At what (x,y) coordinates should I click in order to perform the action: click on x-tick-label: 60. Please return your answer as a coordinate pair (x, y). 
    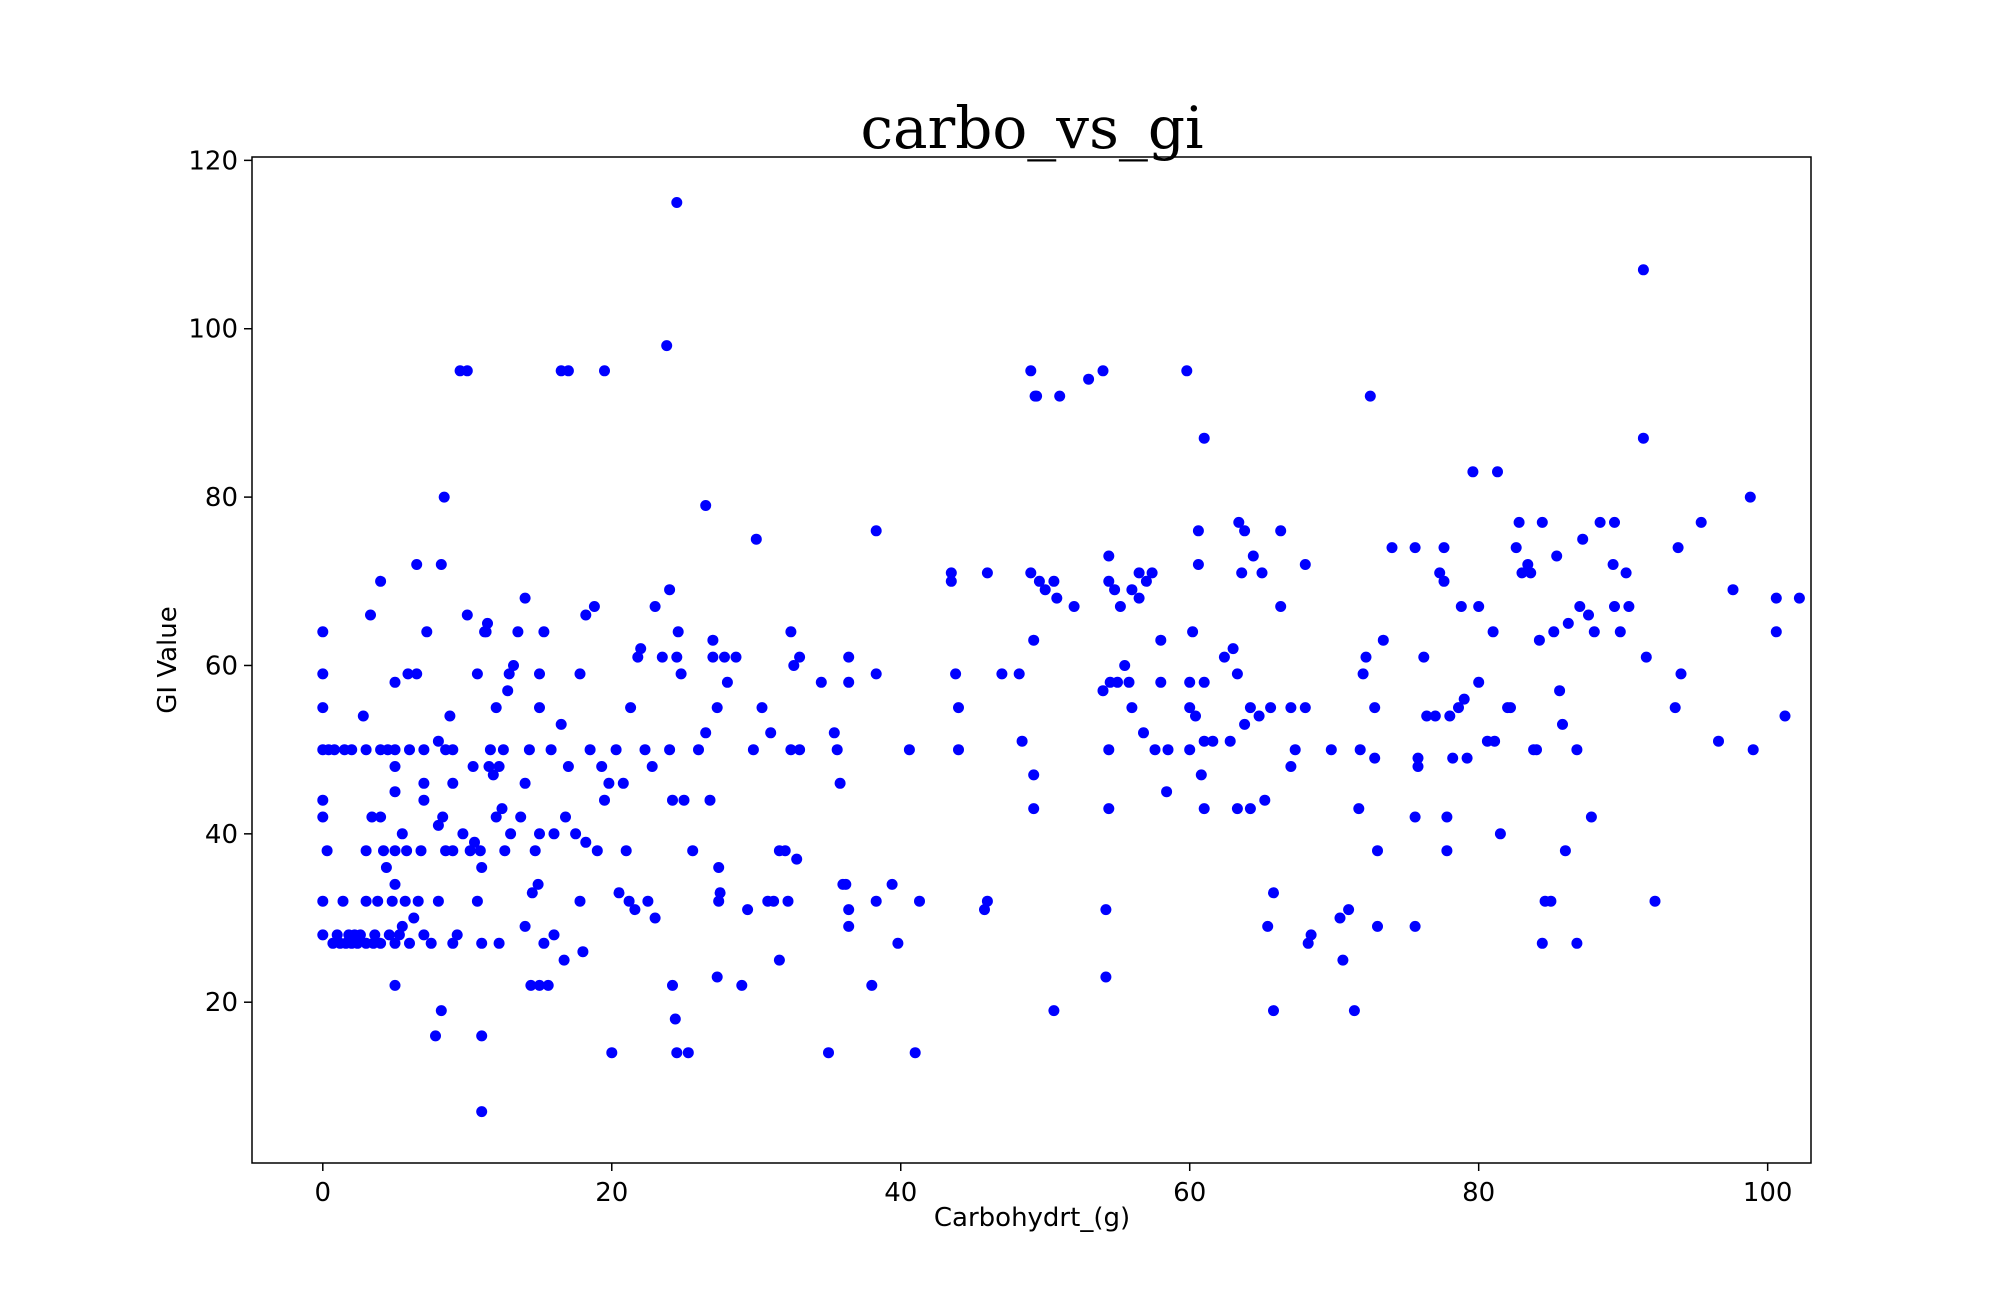
    Looking at the image, I should click on (1189, 1193).